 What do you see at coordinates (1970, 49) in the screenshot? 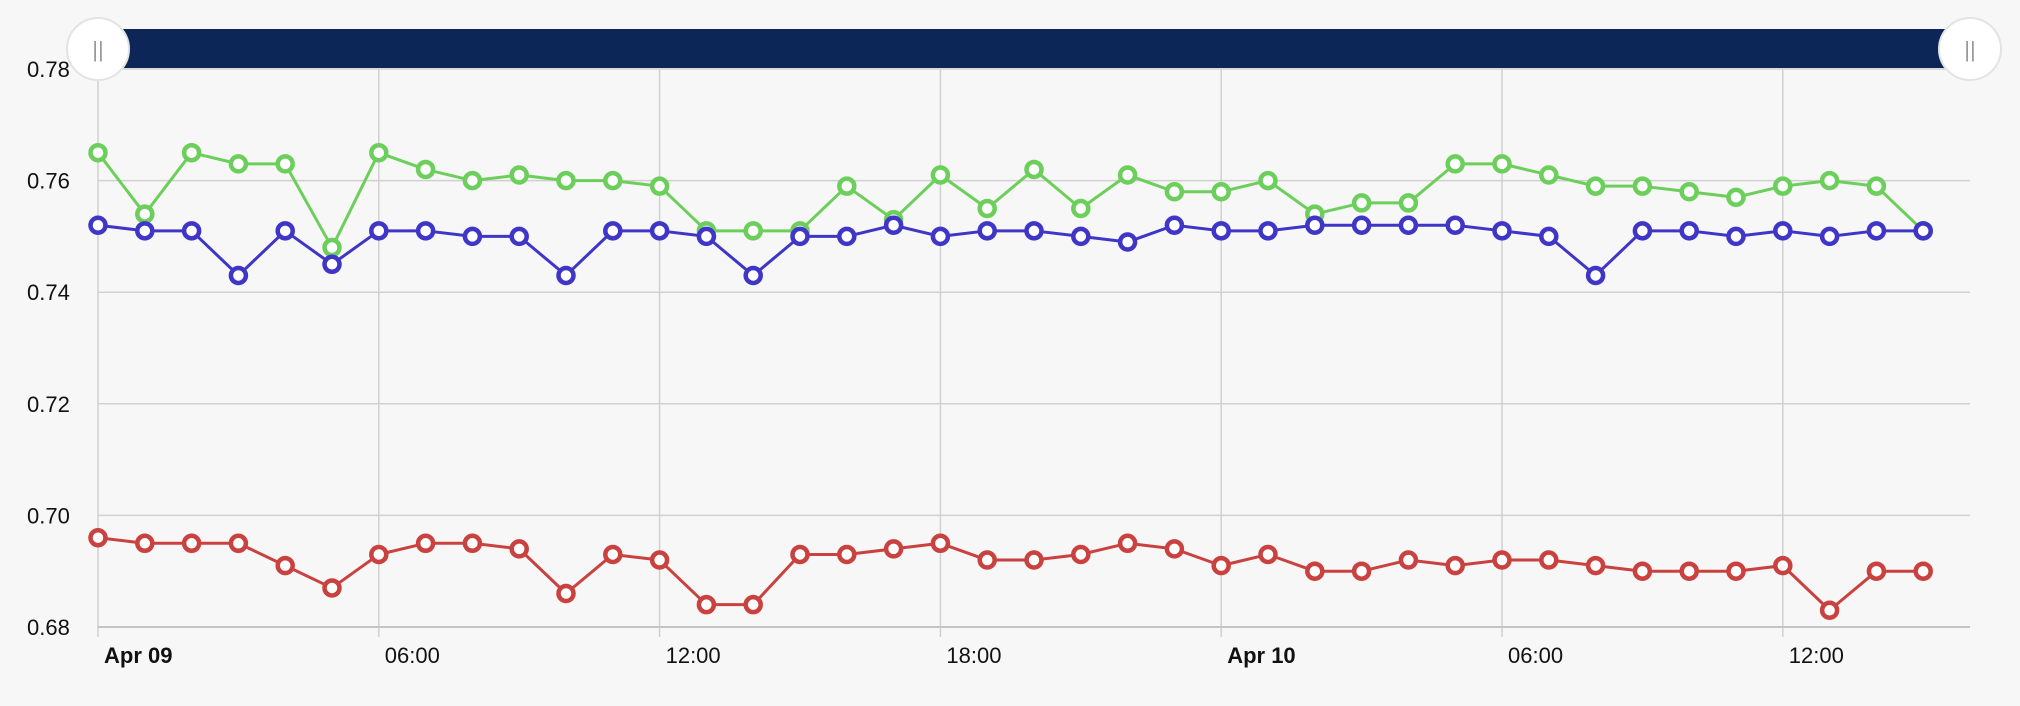
I see `navigator-right-handle: ||` at bounding box center [1970, 49].